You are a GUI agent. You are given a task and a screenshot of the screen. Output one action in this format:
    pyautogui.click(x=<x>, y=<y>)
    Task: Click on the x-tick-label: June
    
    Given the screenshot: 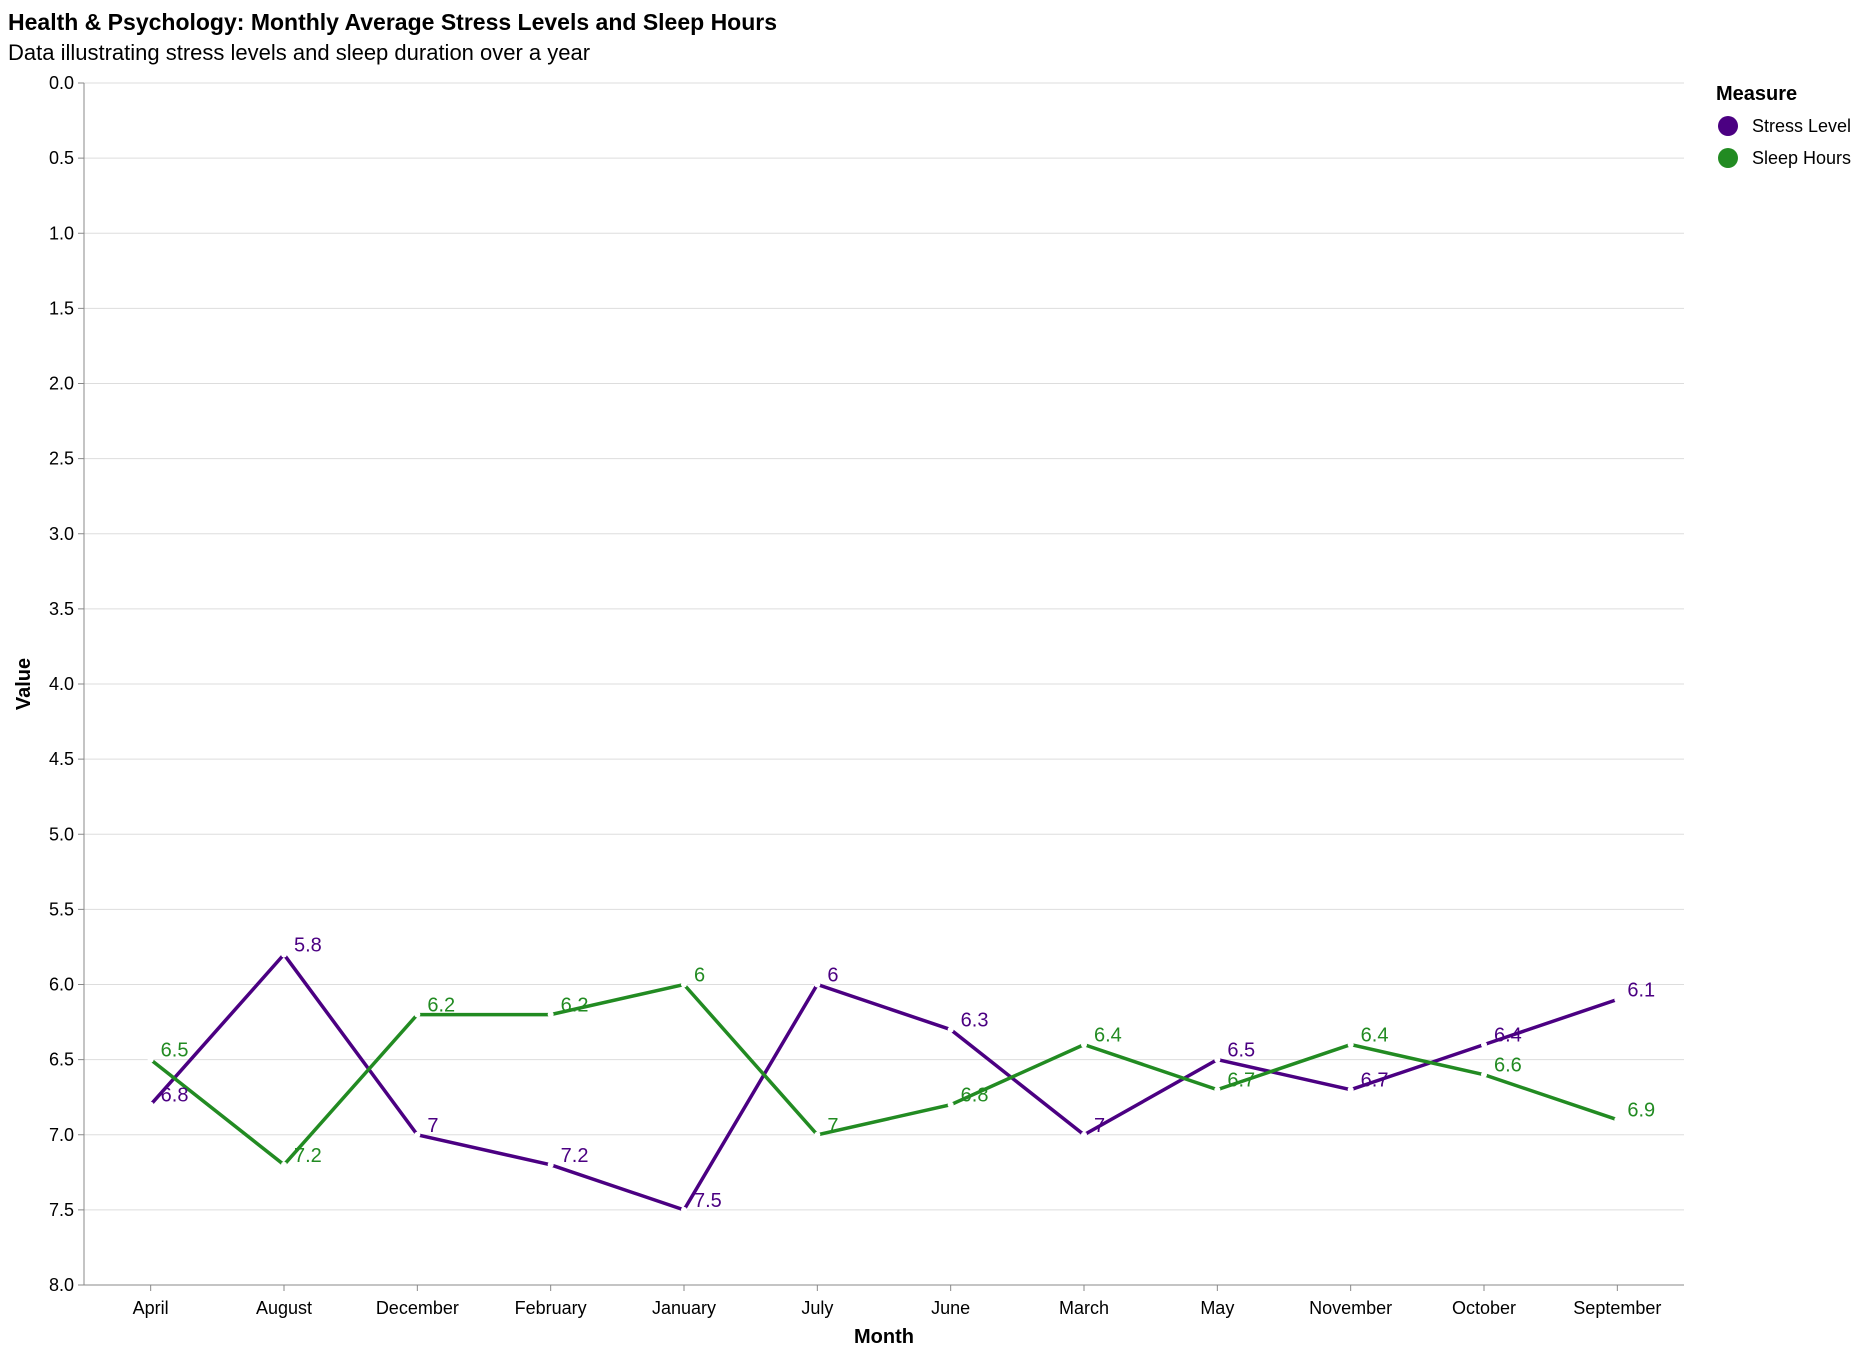 What is the action you would take?
    pyautogui.click(x=950, y=1308)
    